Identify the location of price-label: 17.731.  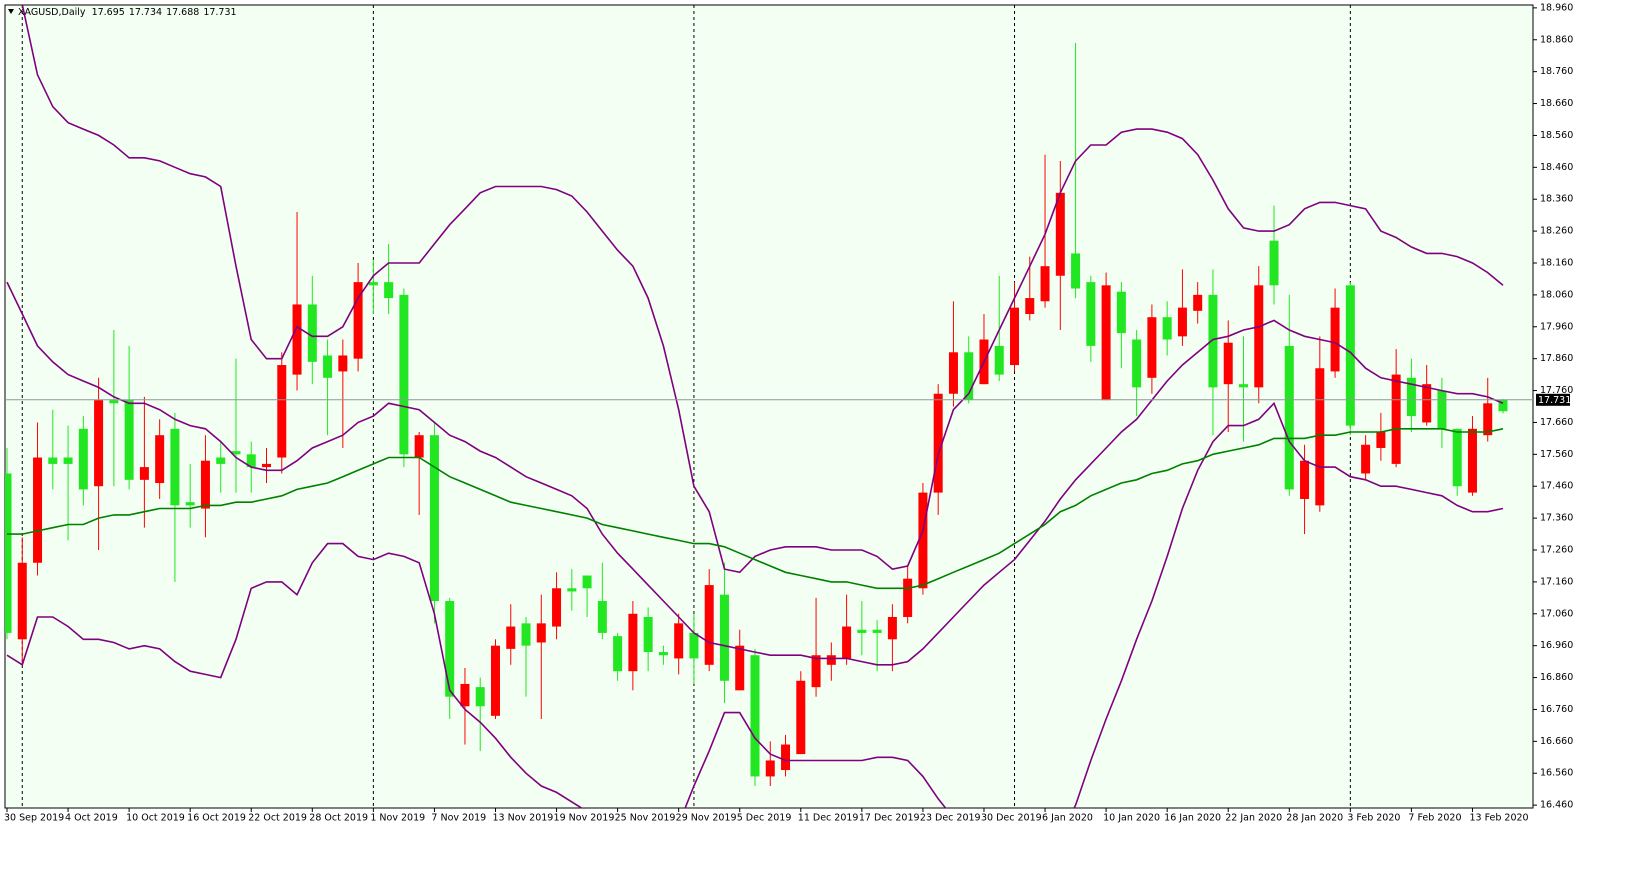
(1554, 400).